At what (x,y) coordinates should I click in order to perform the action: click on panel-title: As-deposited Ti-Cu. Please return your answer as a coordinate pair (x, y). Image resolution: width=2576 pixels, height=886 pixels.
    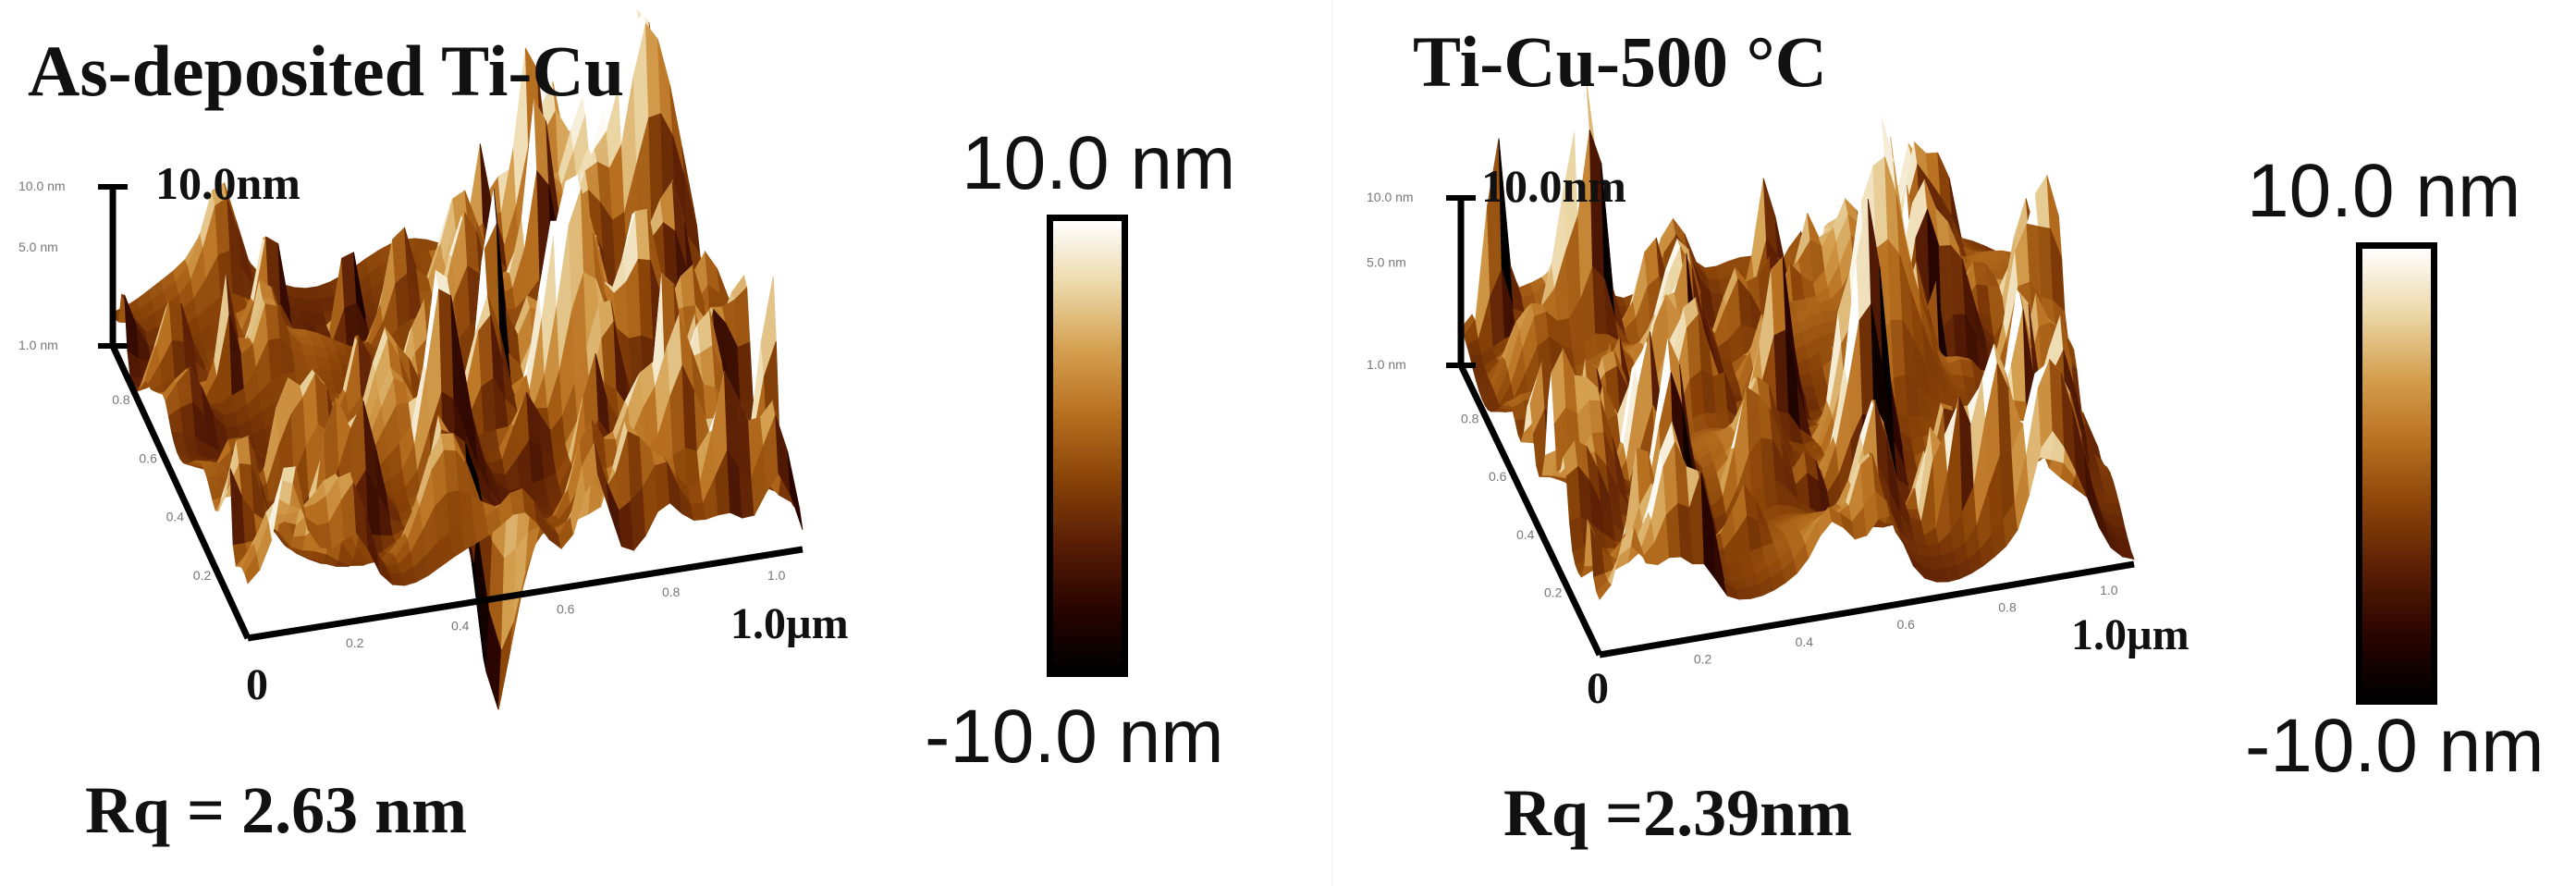
    Looking at the image, I should click on (326, 71).